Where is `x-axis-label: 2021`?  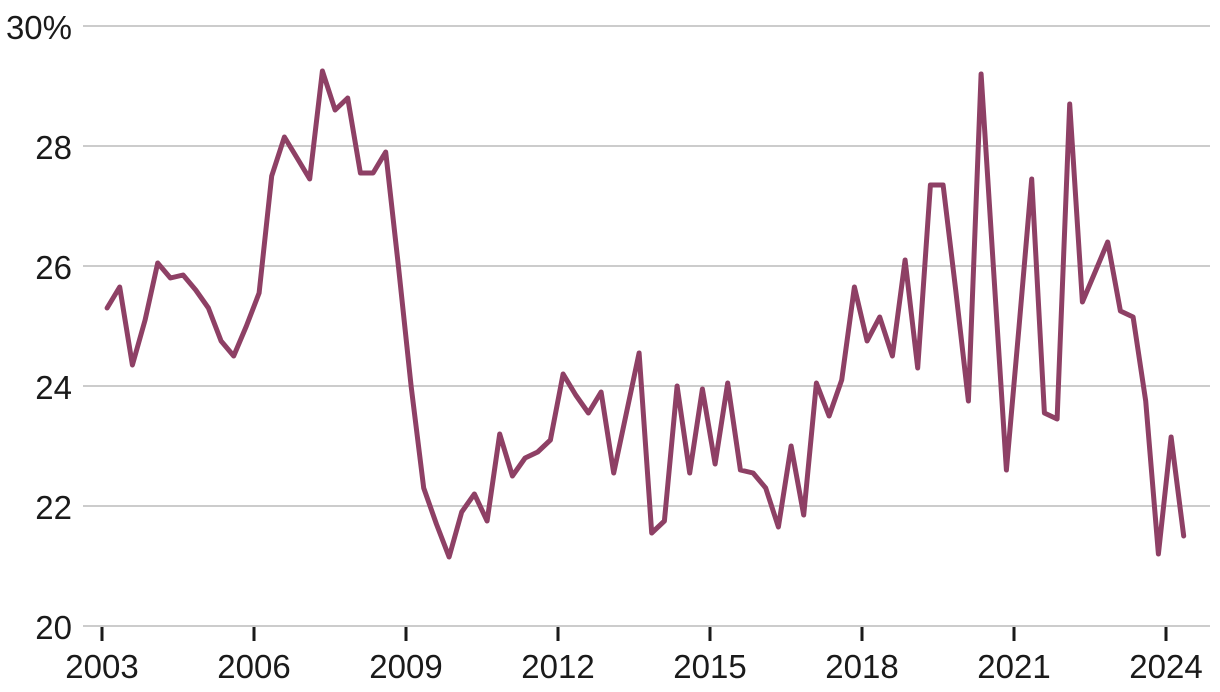 x-axis-label: 2021 is located at coordinates (1013, 666).